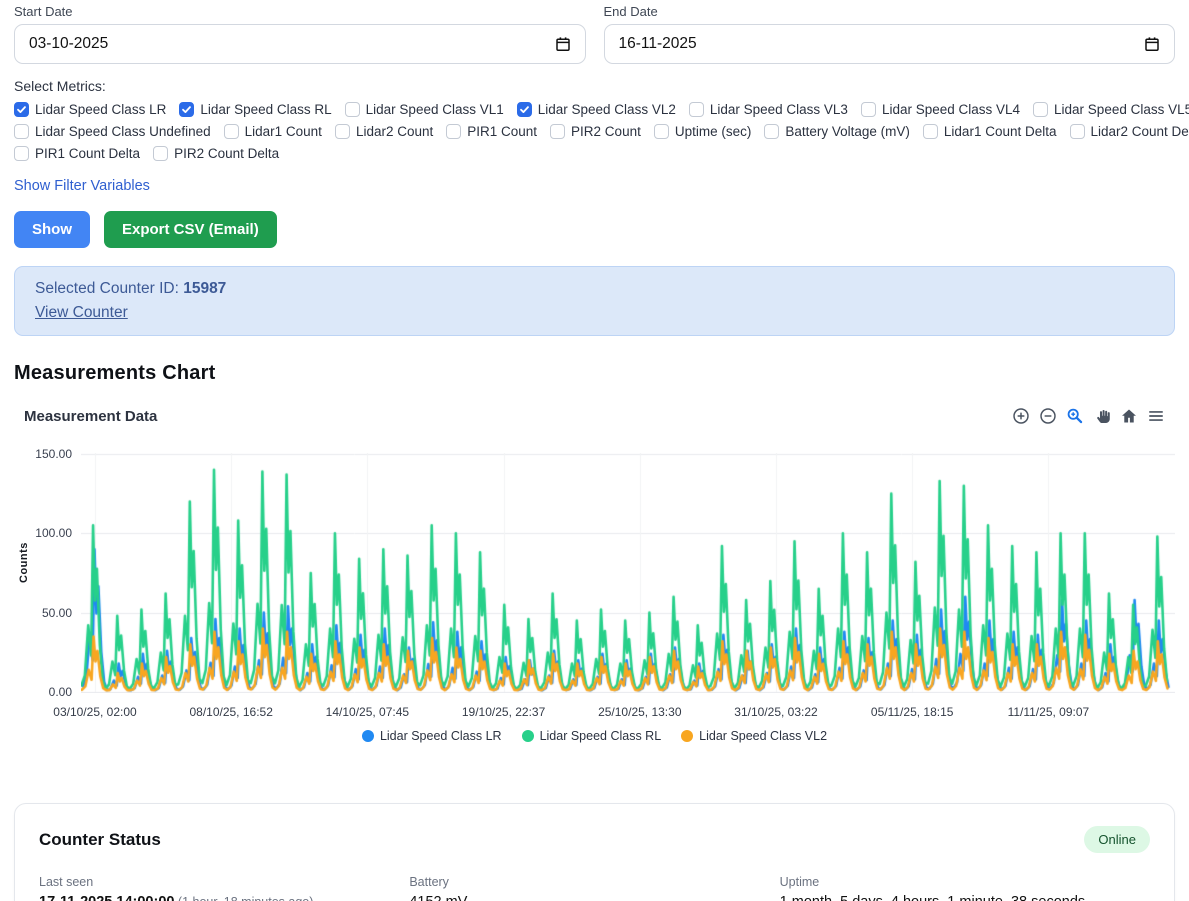 Image resolution: width=1189 pixels, height=901 pixels. I want to click on y-tick-label: 150.00, so click(53, 454).